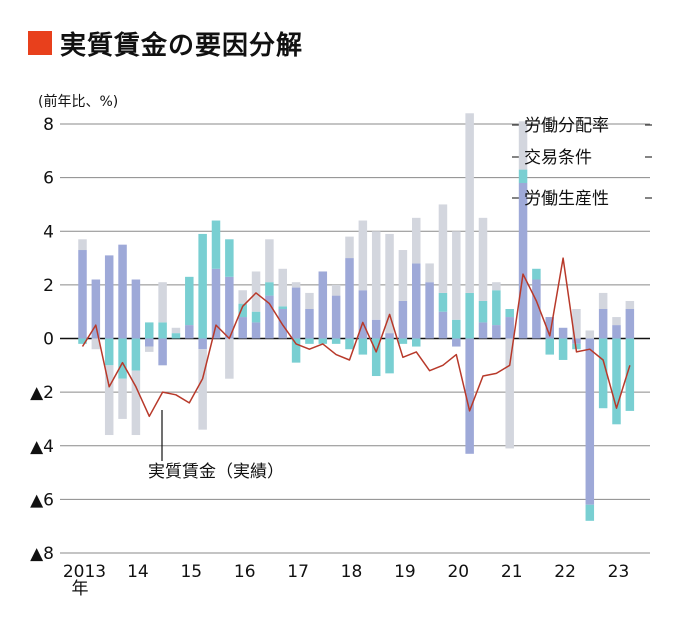 Image resolution: width=680 pixels, height=619 pixels. Describe the element at coordinates (216, 472) in the screenshot. I see `real-wage-annotation: 実質賃金（実績）` at that location.